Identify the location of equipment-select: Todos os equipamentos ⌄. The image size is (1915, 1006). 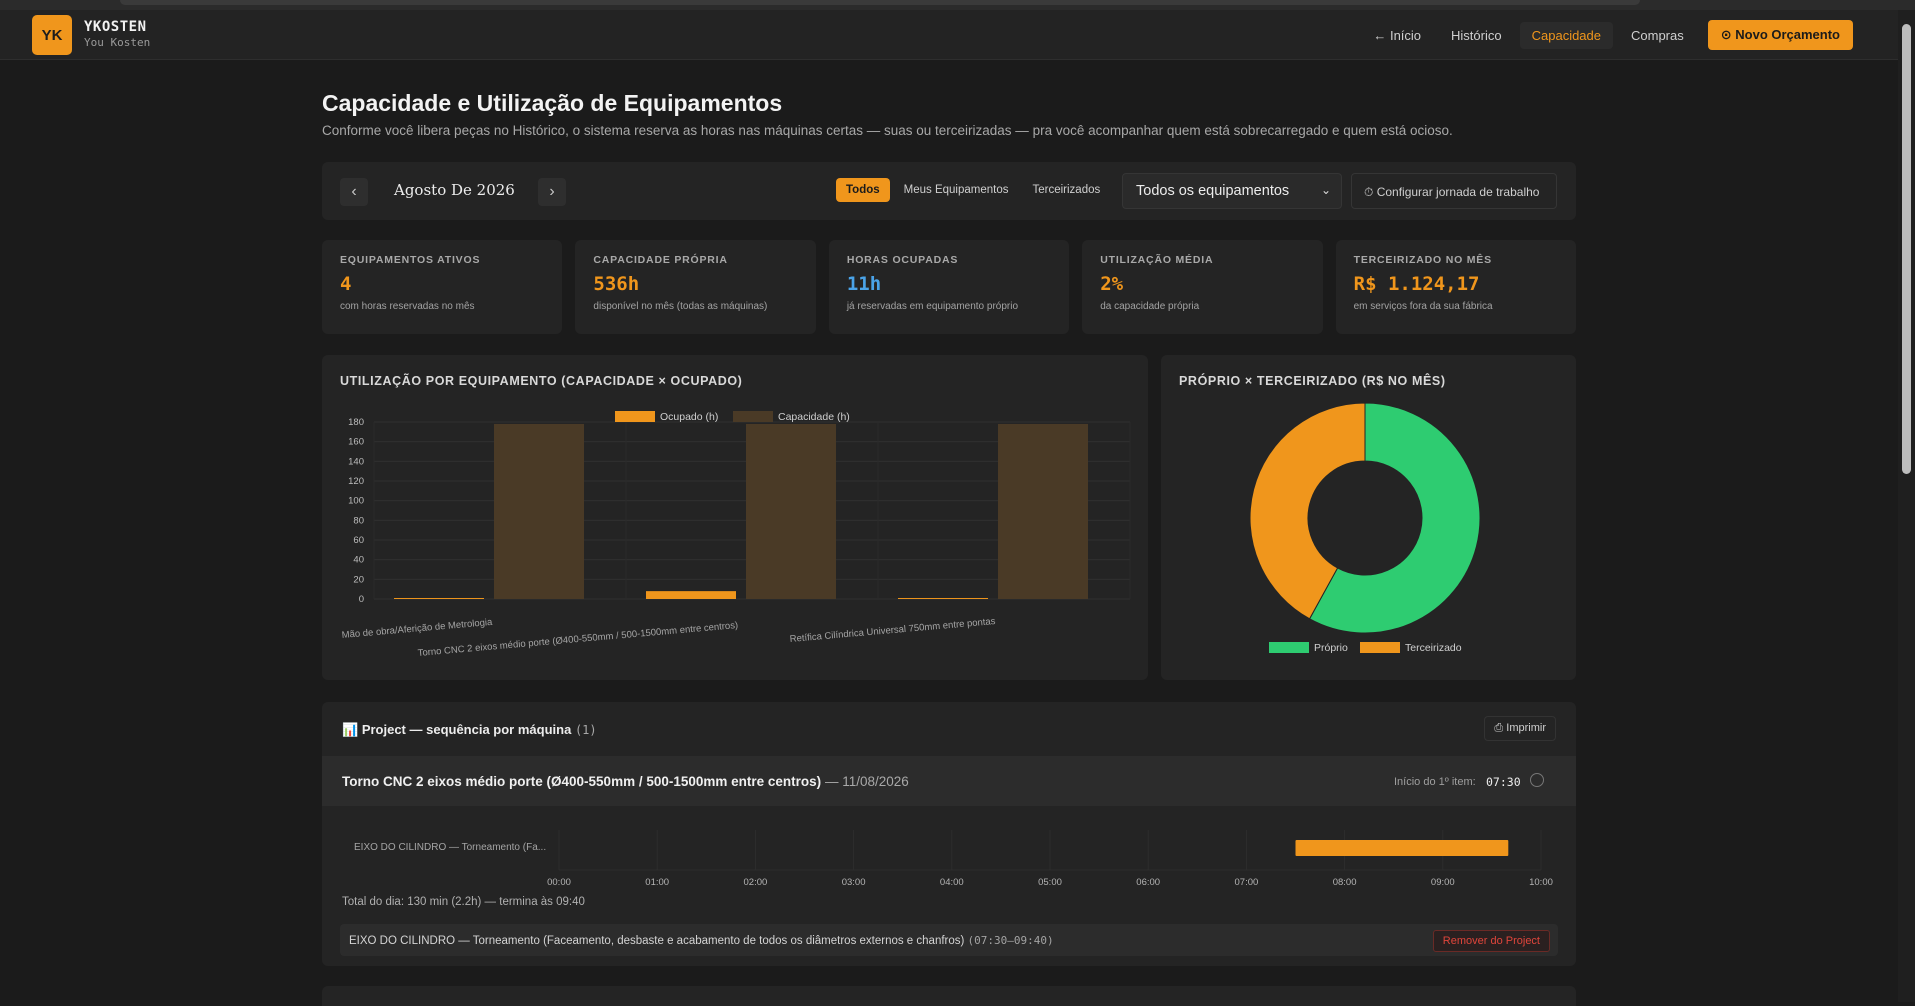
(1232, 191).